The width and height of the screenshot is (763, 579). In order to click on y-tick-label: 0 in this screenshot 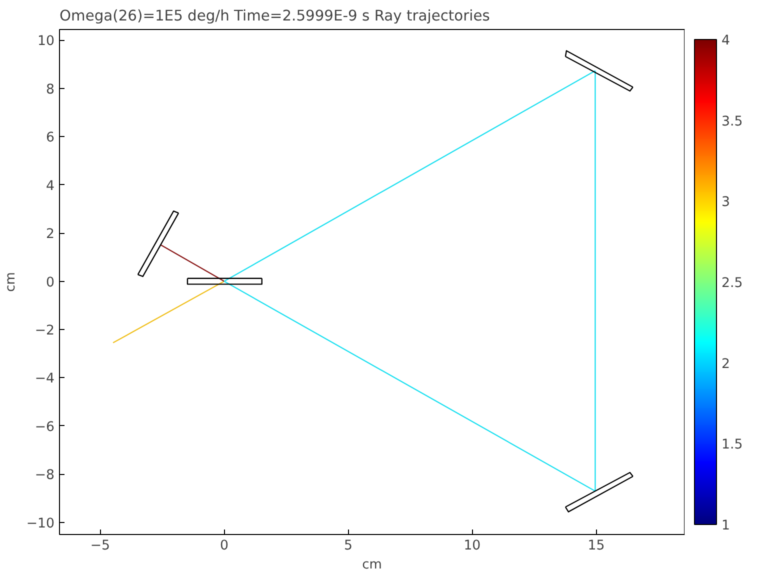, I will do `click(50, 282)`.